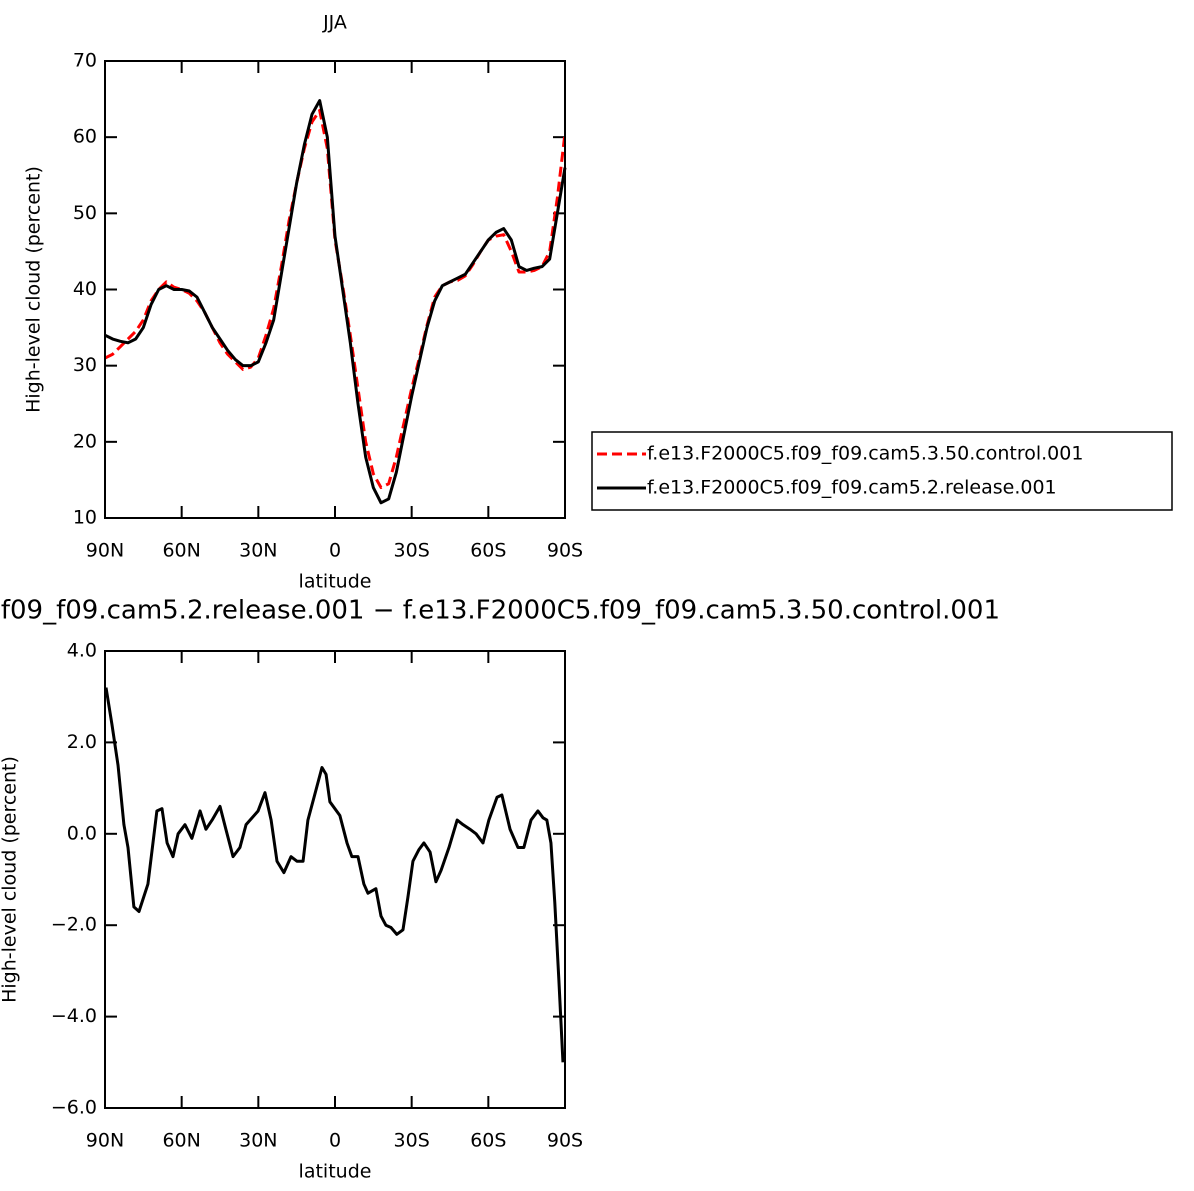 The height and width of the screenshot is (1191, 1194). Describe the element at coordinates (82, 742) in the screenshot. I see `y-tick-label: 2.0` at that location.